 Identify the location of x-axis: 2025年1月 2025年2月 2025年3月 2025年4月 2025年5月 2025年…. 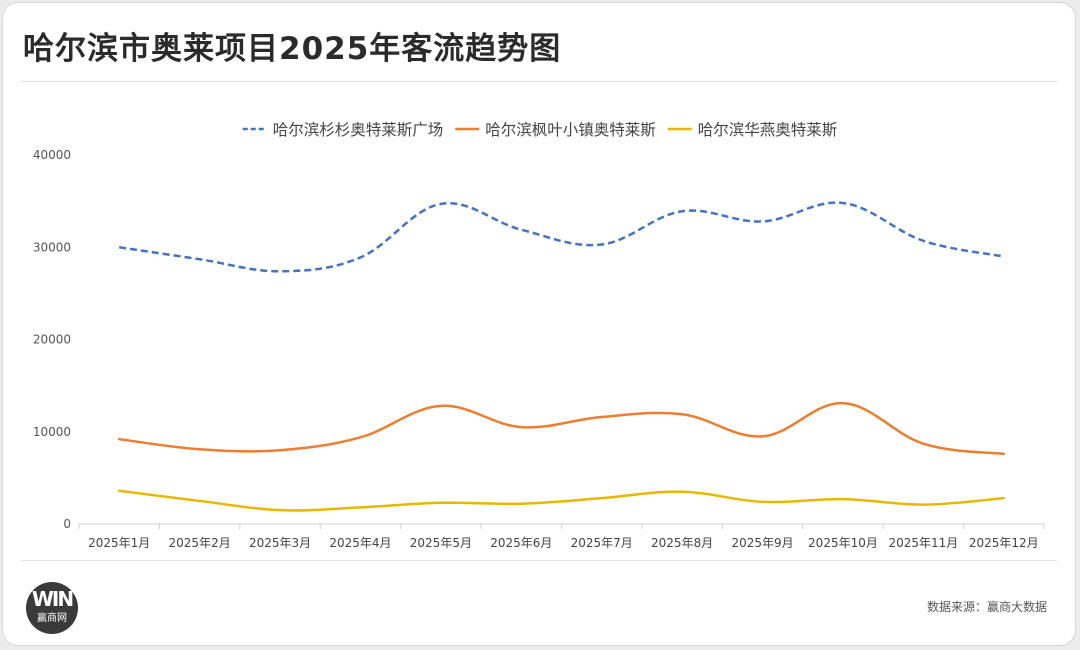
(561, 536).